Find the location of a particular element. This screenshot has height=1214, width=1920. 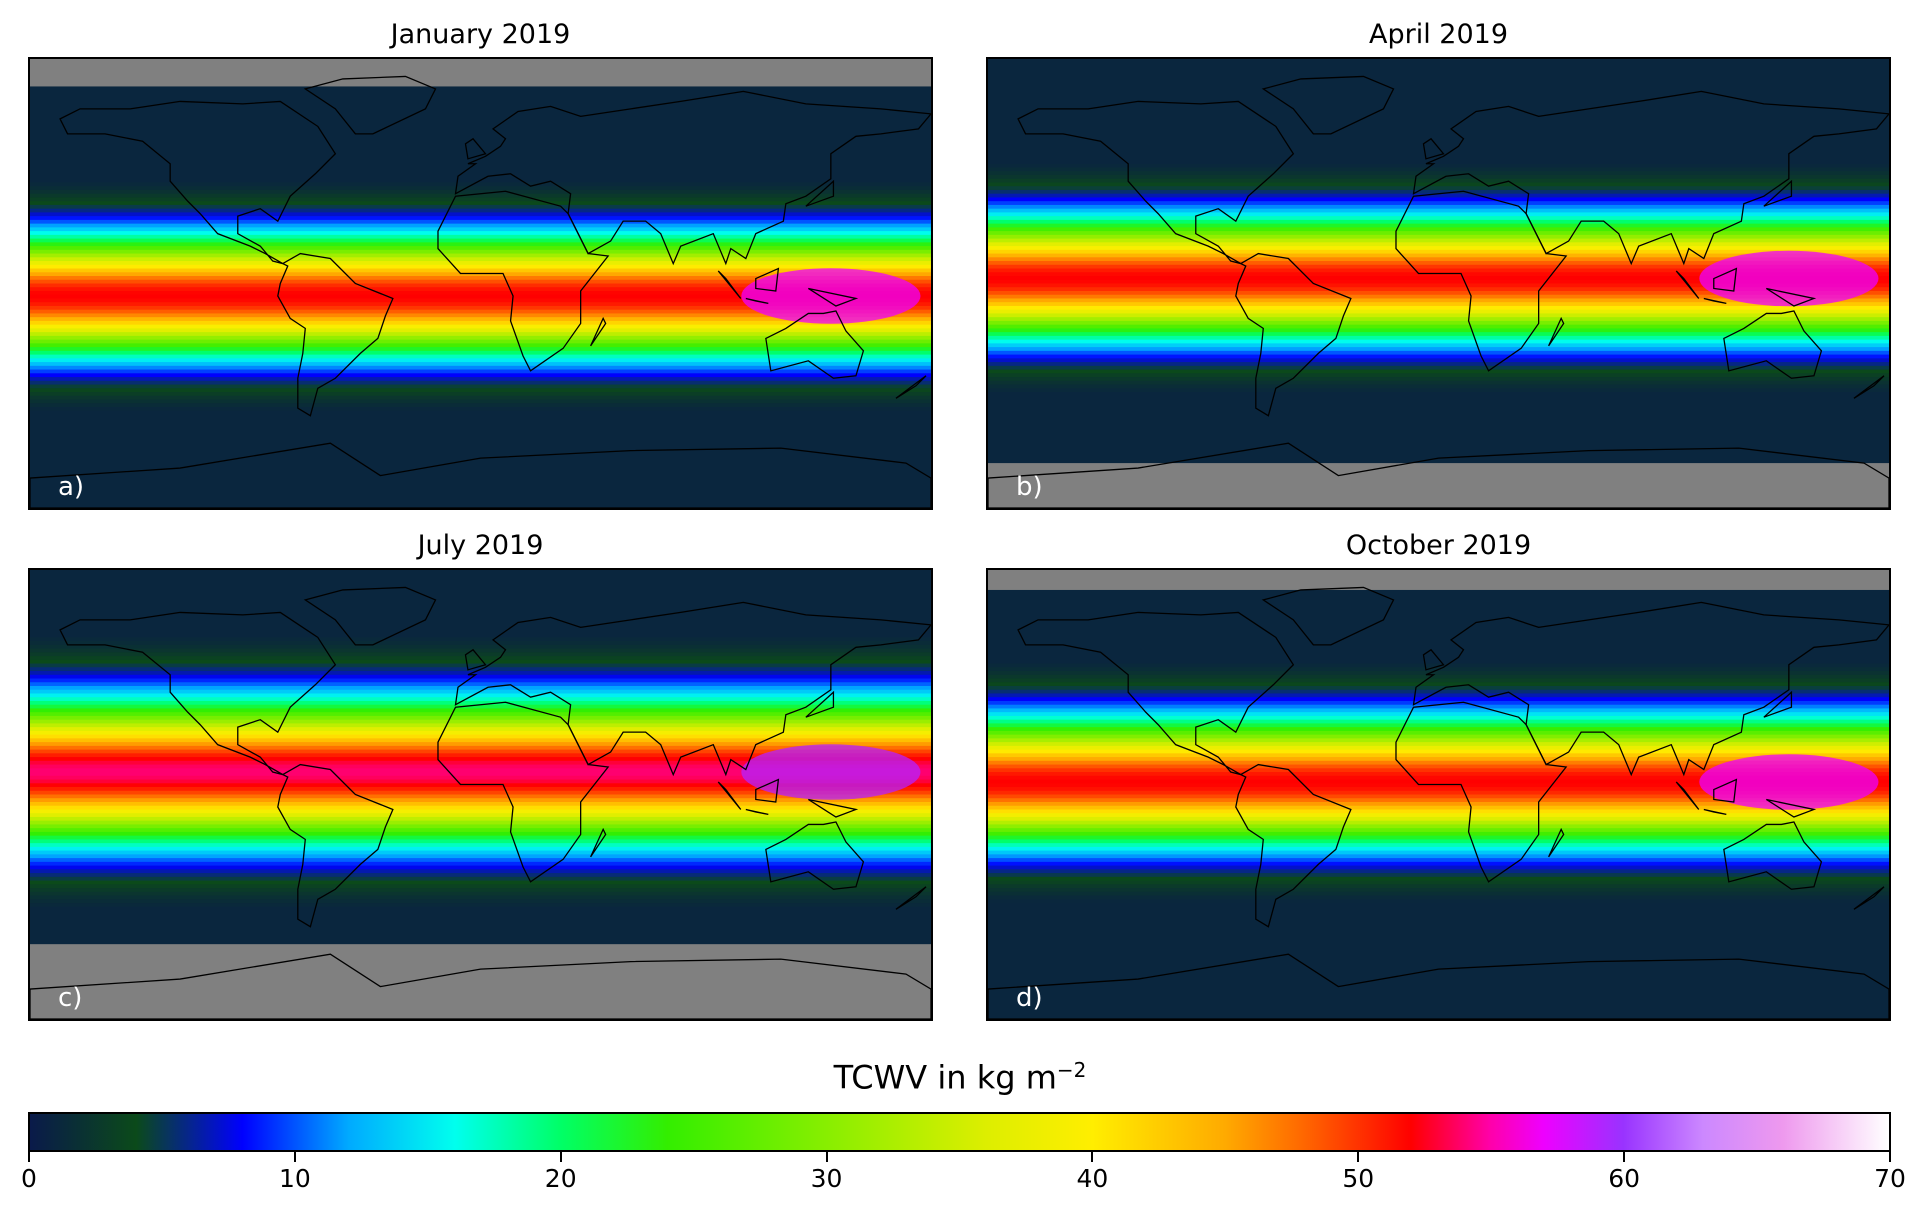

colorbar-tick-label: 40 is located at coordinates (1092, 1178).